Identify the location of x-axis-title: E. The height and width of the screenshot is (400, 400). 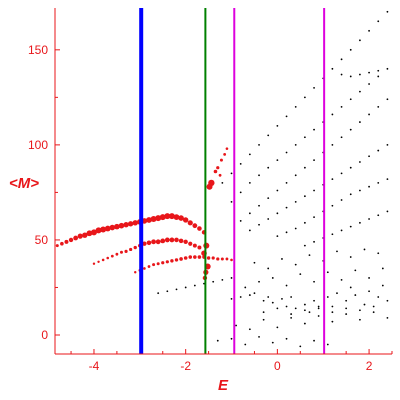
(223, 385).